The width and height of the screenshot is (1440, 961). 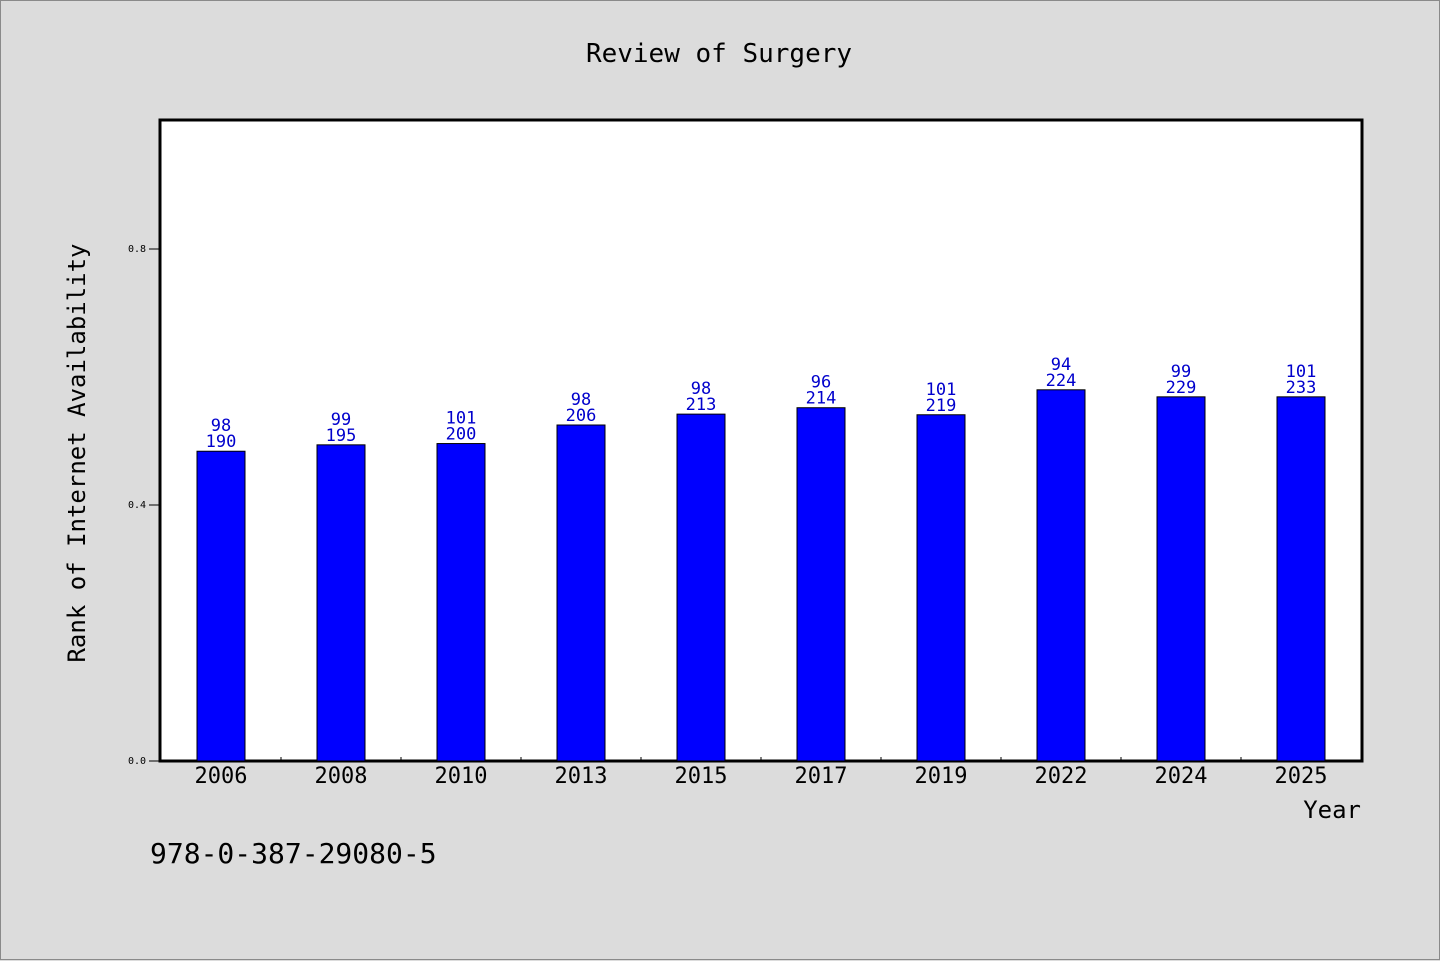 What do you see at coordinates (701, 776) in the screenshot?
I see `x-tick-label-2015: 2015` at bounding box center [701, 776].